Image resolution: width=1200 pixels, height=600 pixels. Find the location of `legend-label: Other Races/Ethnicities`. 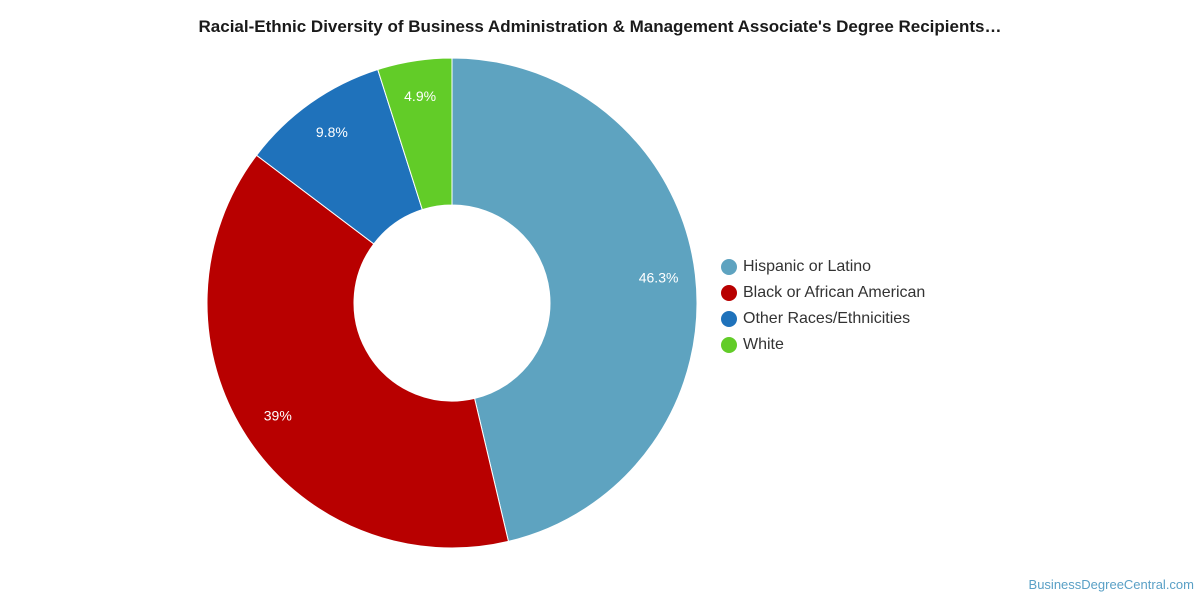

legend-label: Other Races/Ethnicities is located at coordinates (827, 318).